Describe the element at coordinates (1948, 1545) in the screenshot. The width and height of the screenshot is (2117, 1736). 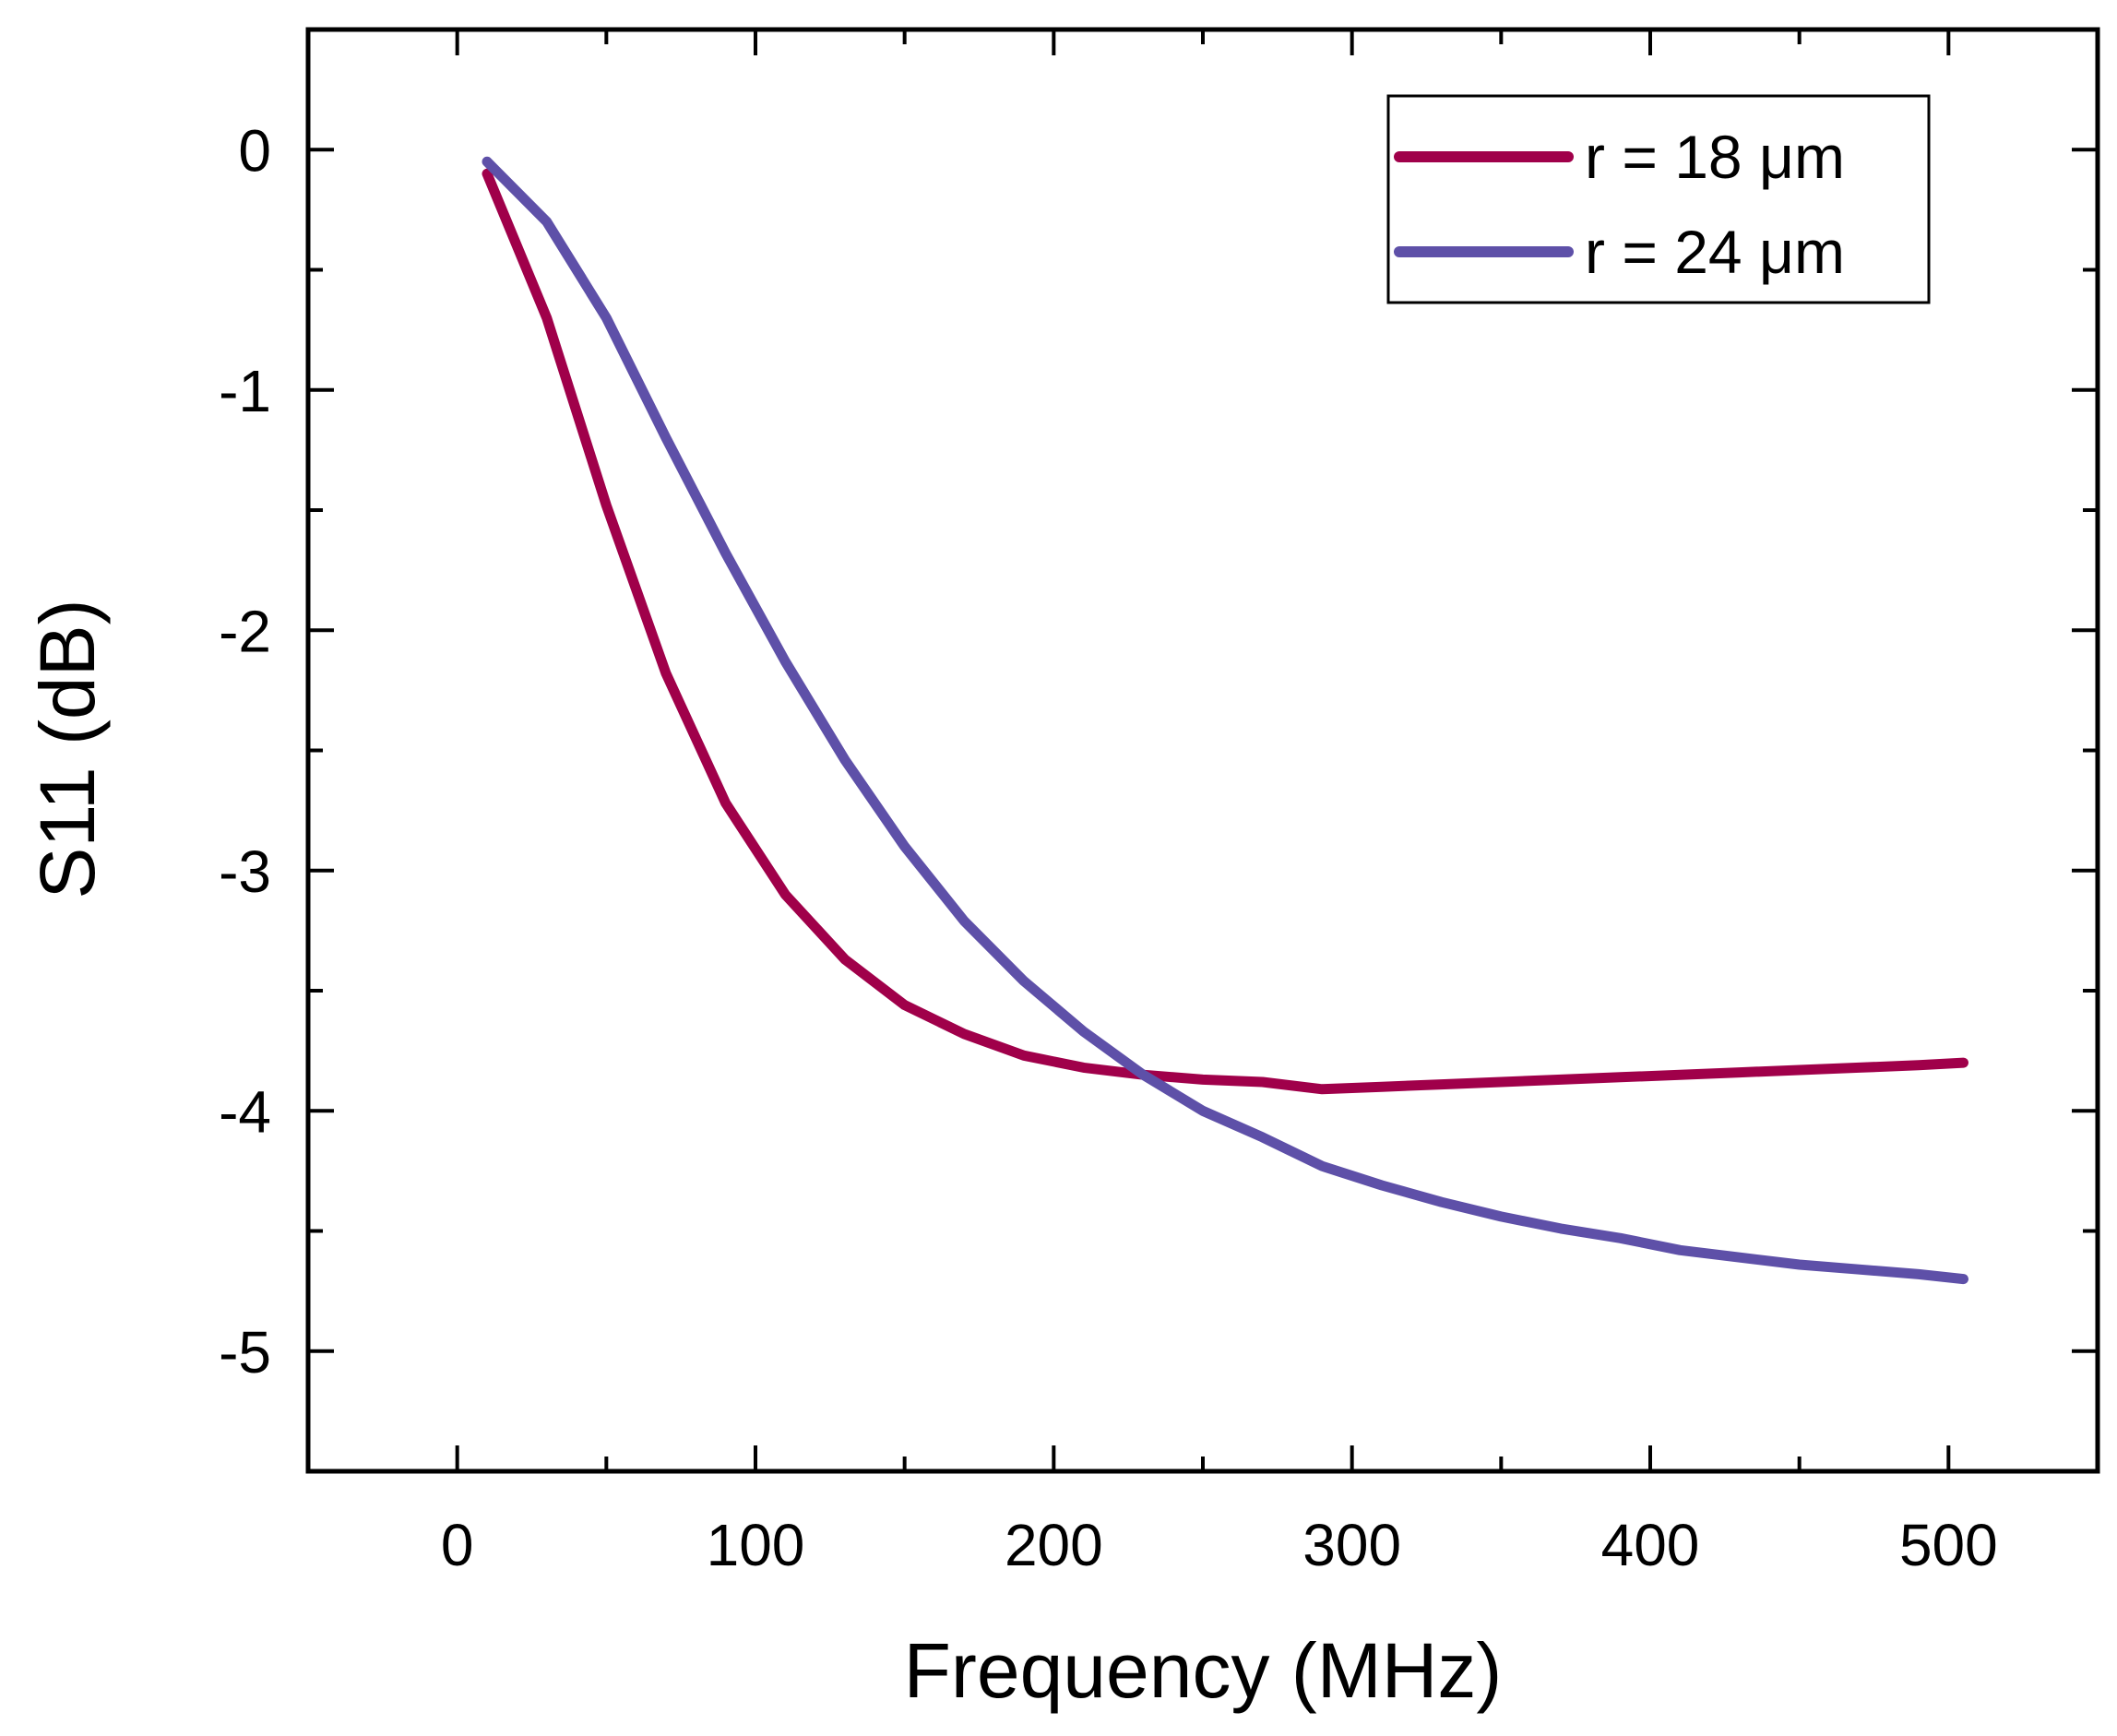
I see `x-tick-label: 500` at that location.